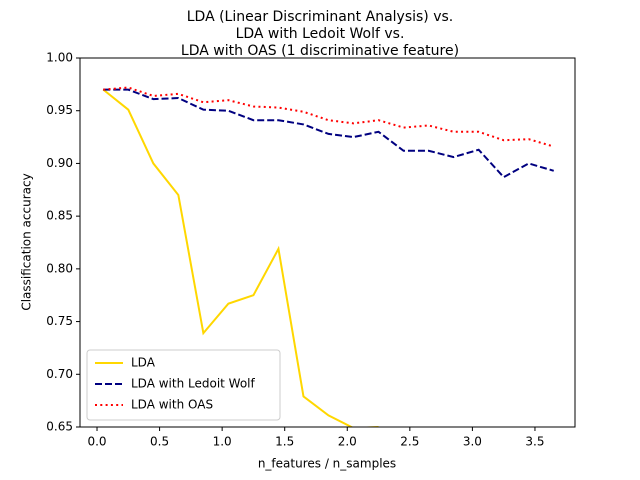 The image size is (640, 480). What do you see at coordinates (59, 268) in the screenshot?
I see `y-tick-label: 0.80` at bounding box center [59, 268].